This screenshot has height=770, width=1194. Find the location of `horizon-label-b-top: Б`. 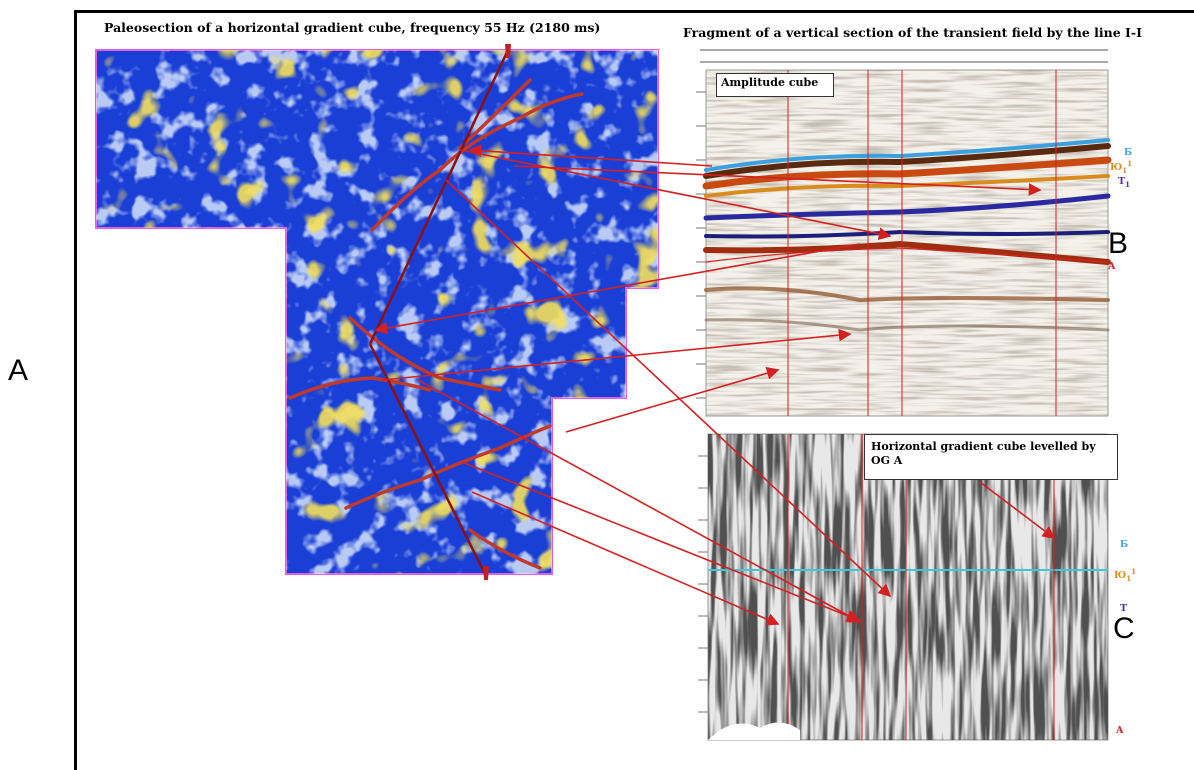

horizon-label-b-top: Б is located at coordinates (1128, 152).